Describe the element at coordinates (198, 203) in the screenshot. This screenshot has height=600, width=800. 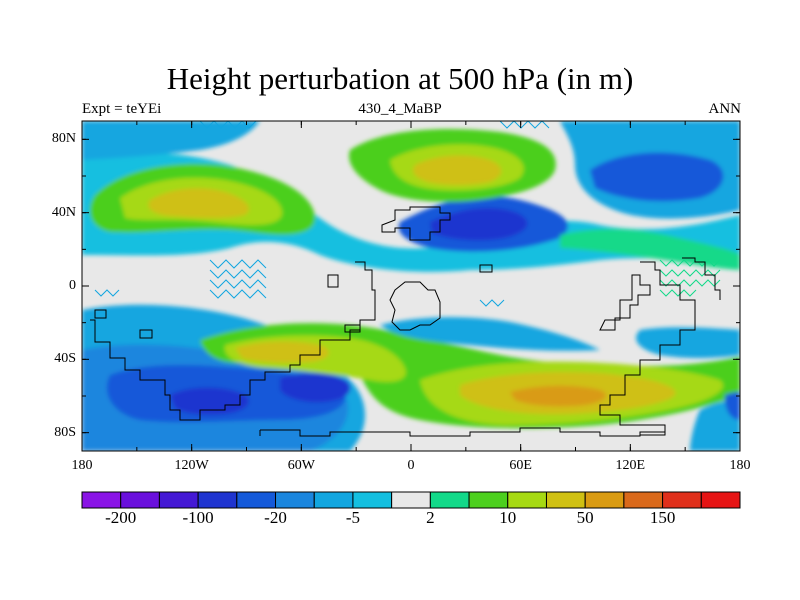
I see `nh-warm-blob-west-peak` at that location.